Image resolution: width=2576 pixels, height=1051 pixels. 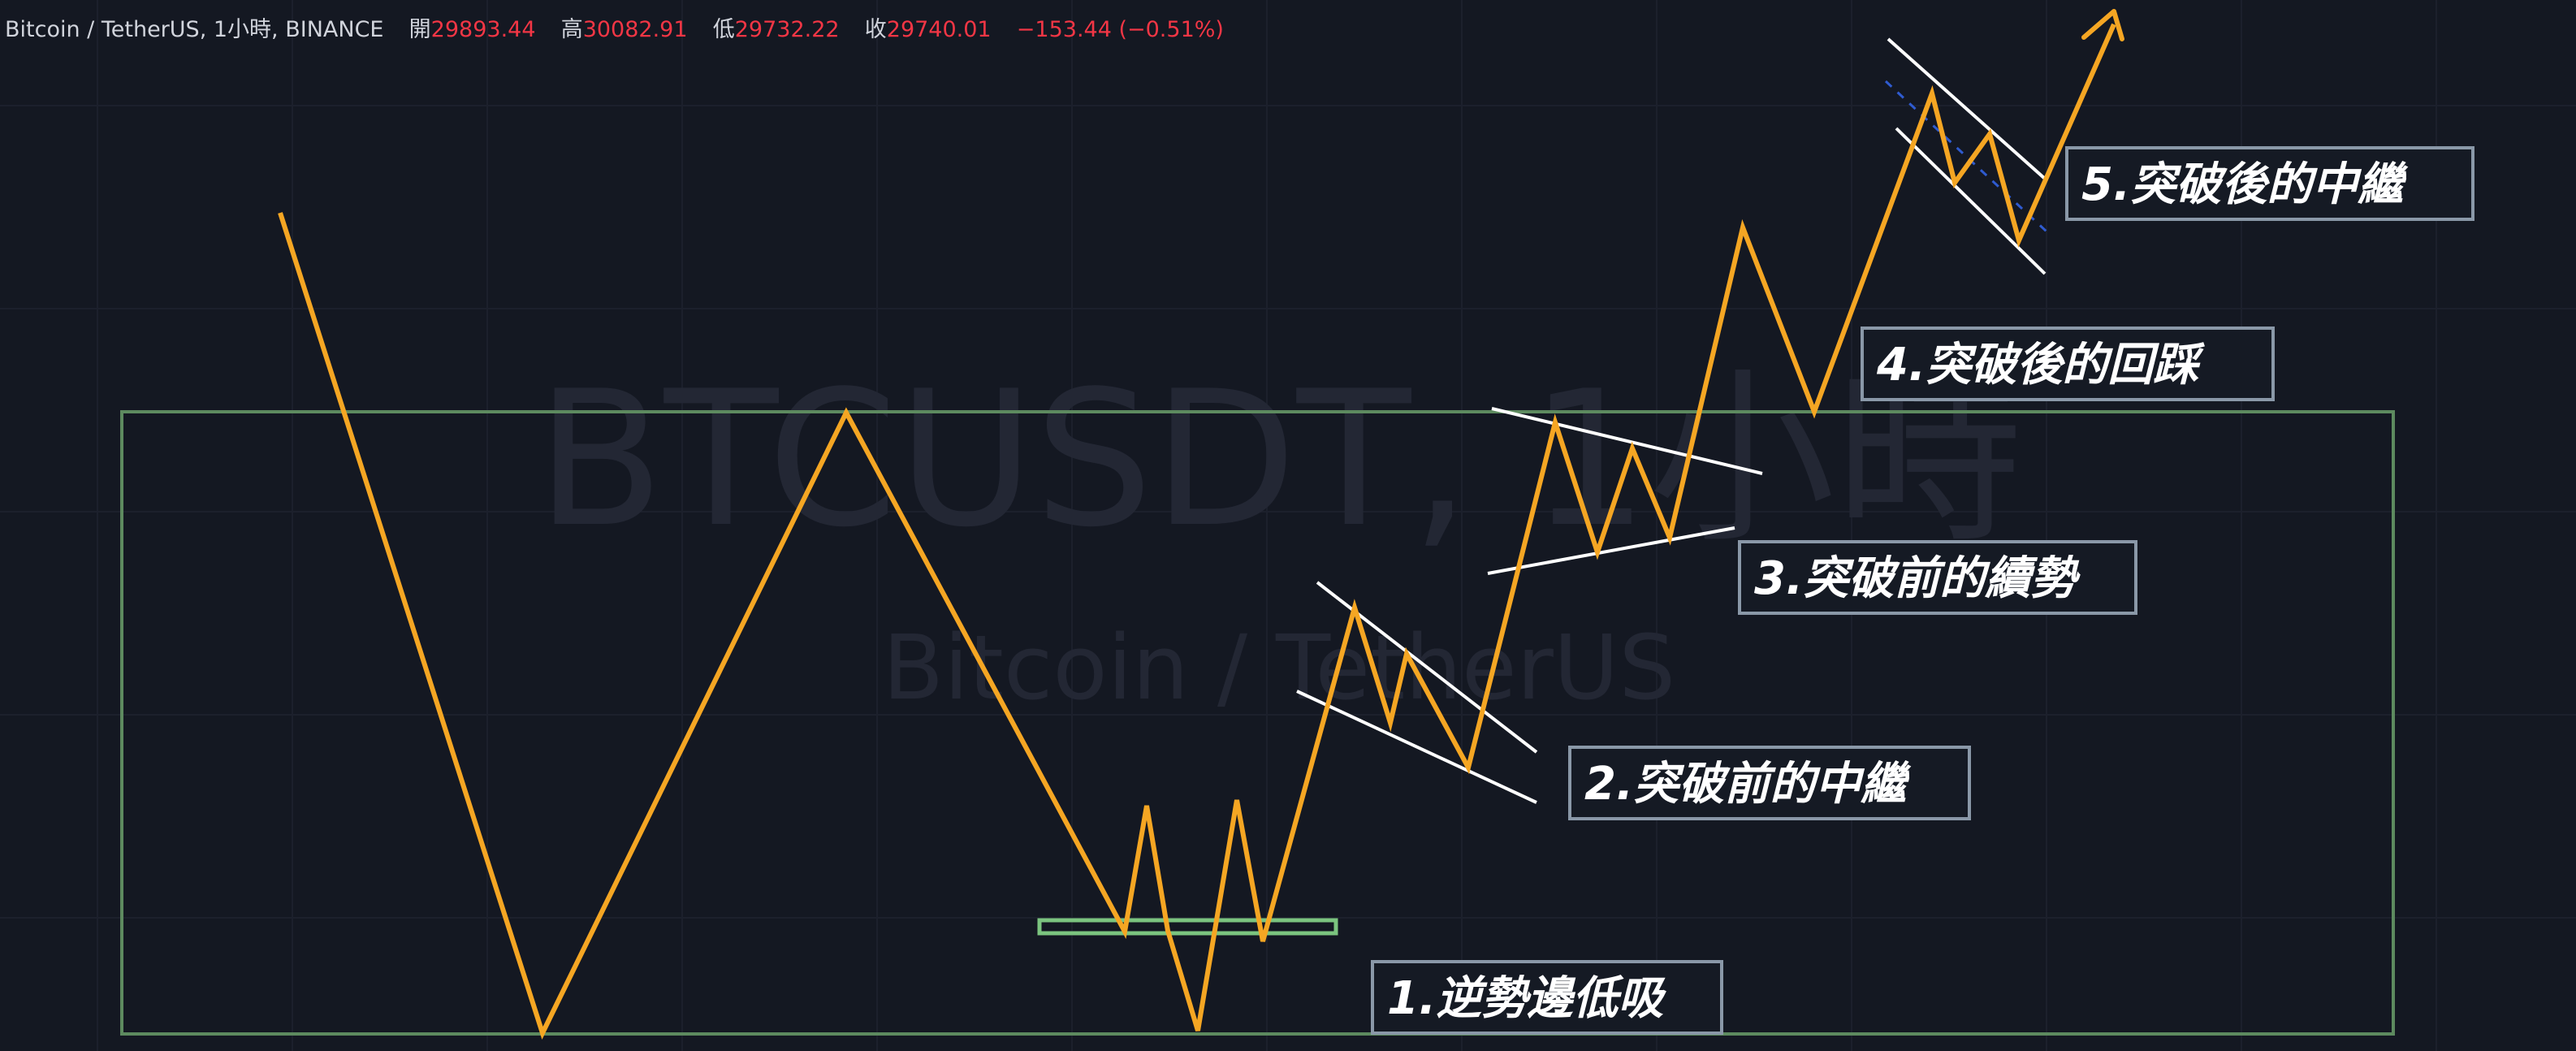 I want to click on arrow-head, so click(x=2102, y=25).